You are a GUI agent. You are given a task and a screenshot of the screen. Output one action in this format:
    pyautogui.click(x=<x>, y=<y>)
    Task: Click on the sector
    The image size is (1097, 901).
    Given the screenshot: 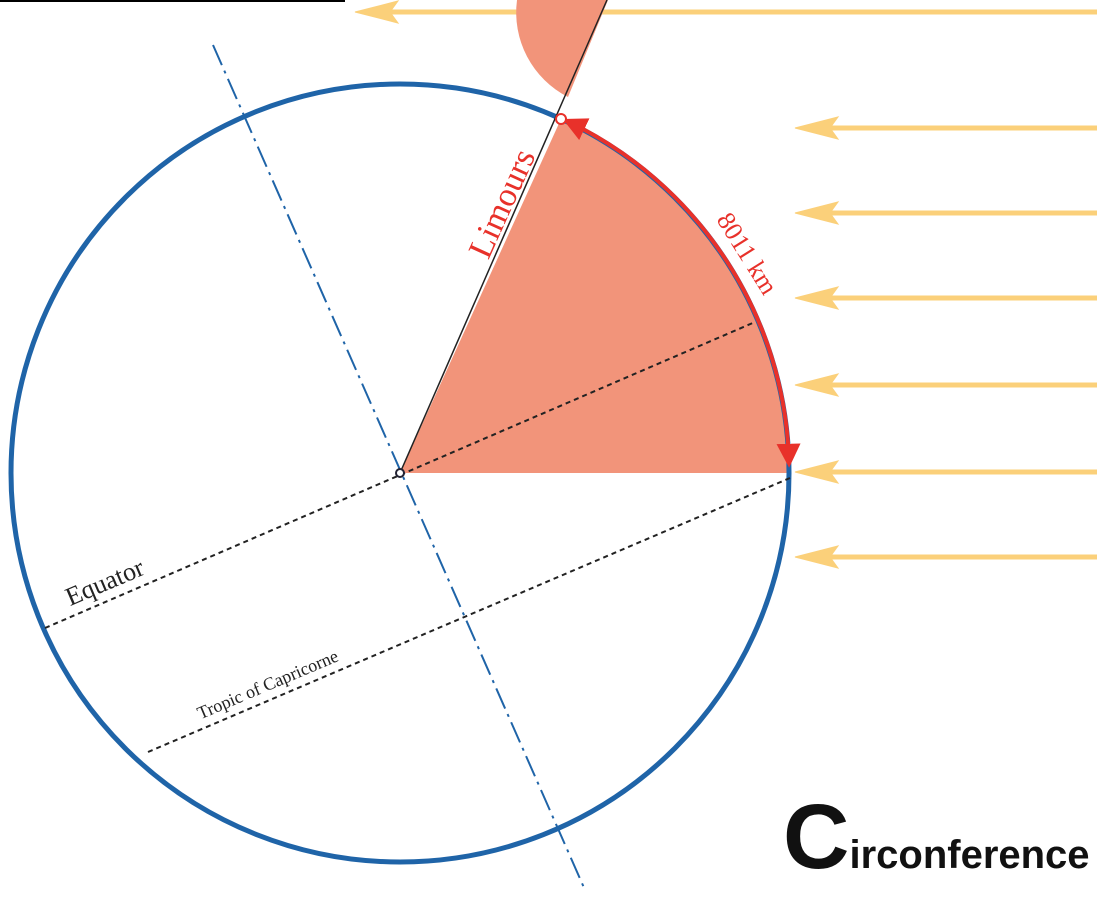 What is the action you would take?
    pyautogui.click(x=594, y=296)
    